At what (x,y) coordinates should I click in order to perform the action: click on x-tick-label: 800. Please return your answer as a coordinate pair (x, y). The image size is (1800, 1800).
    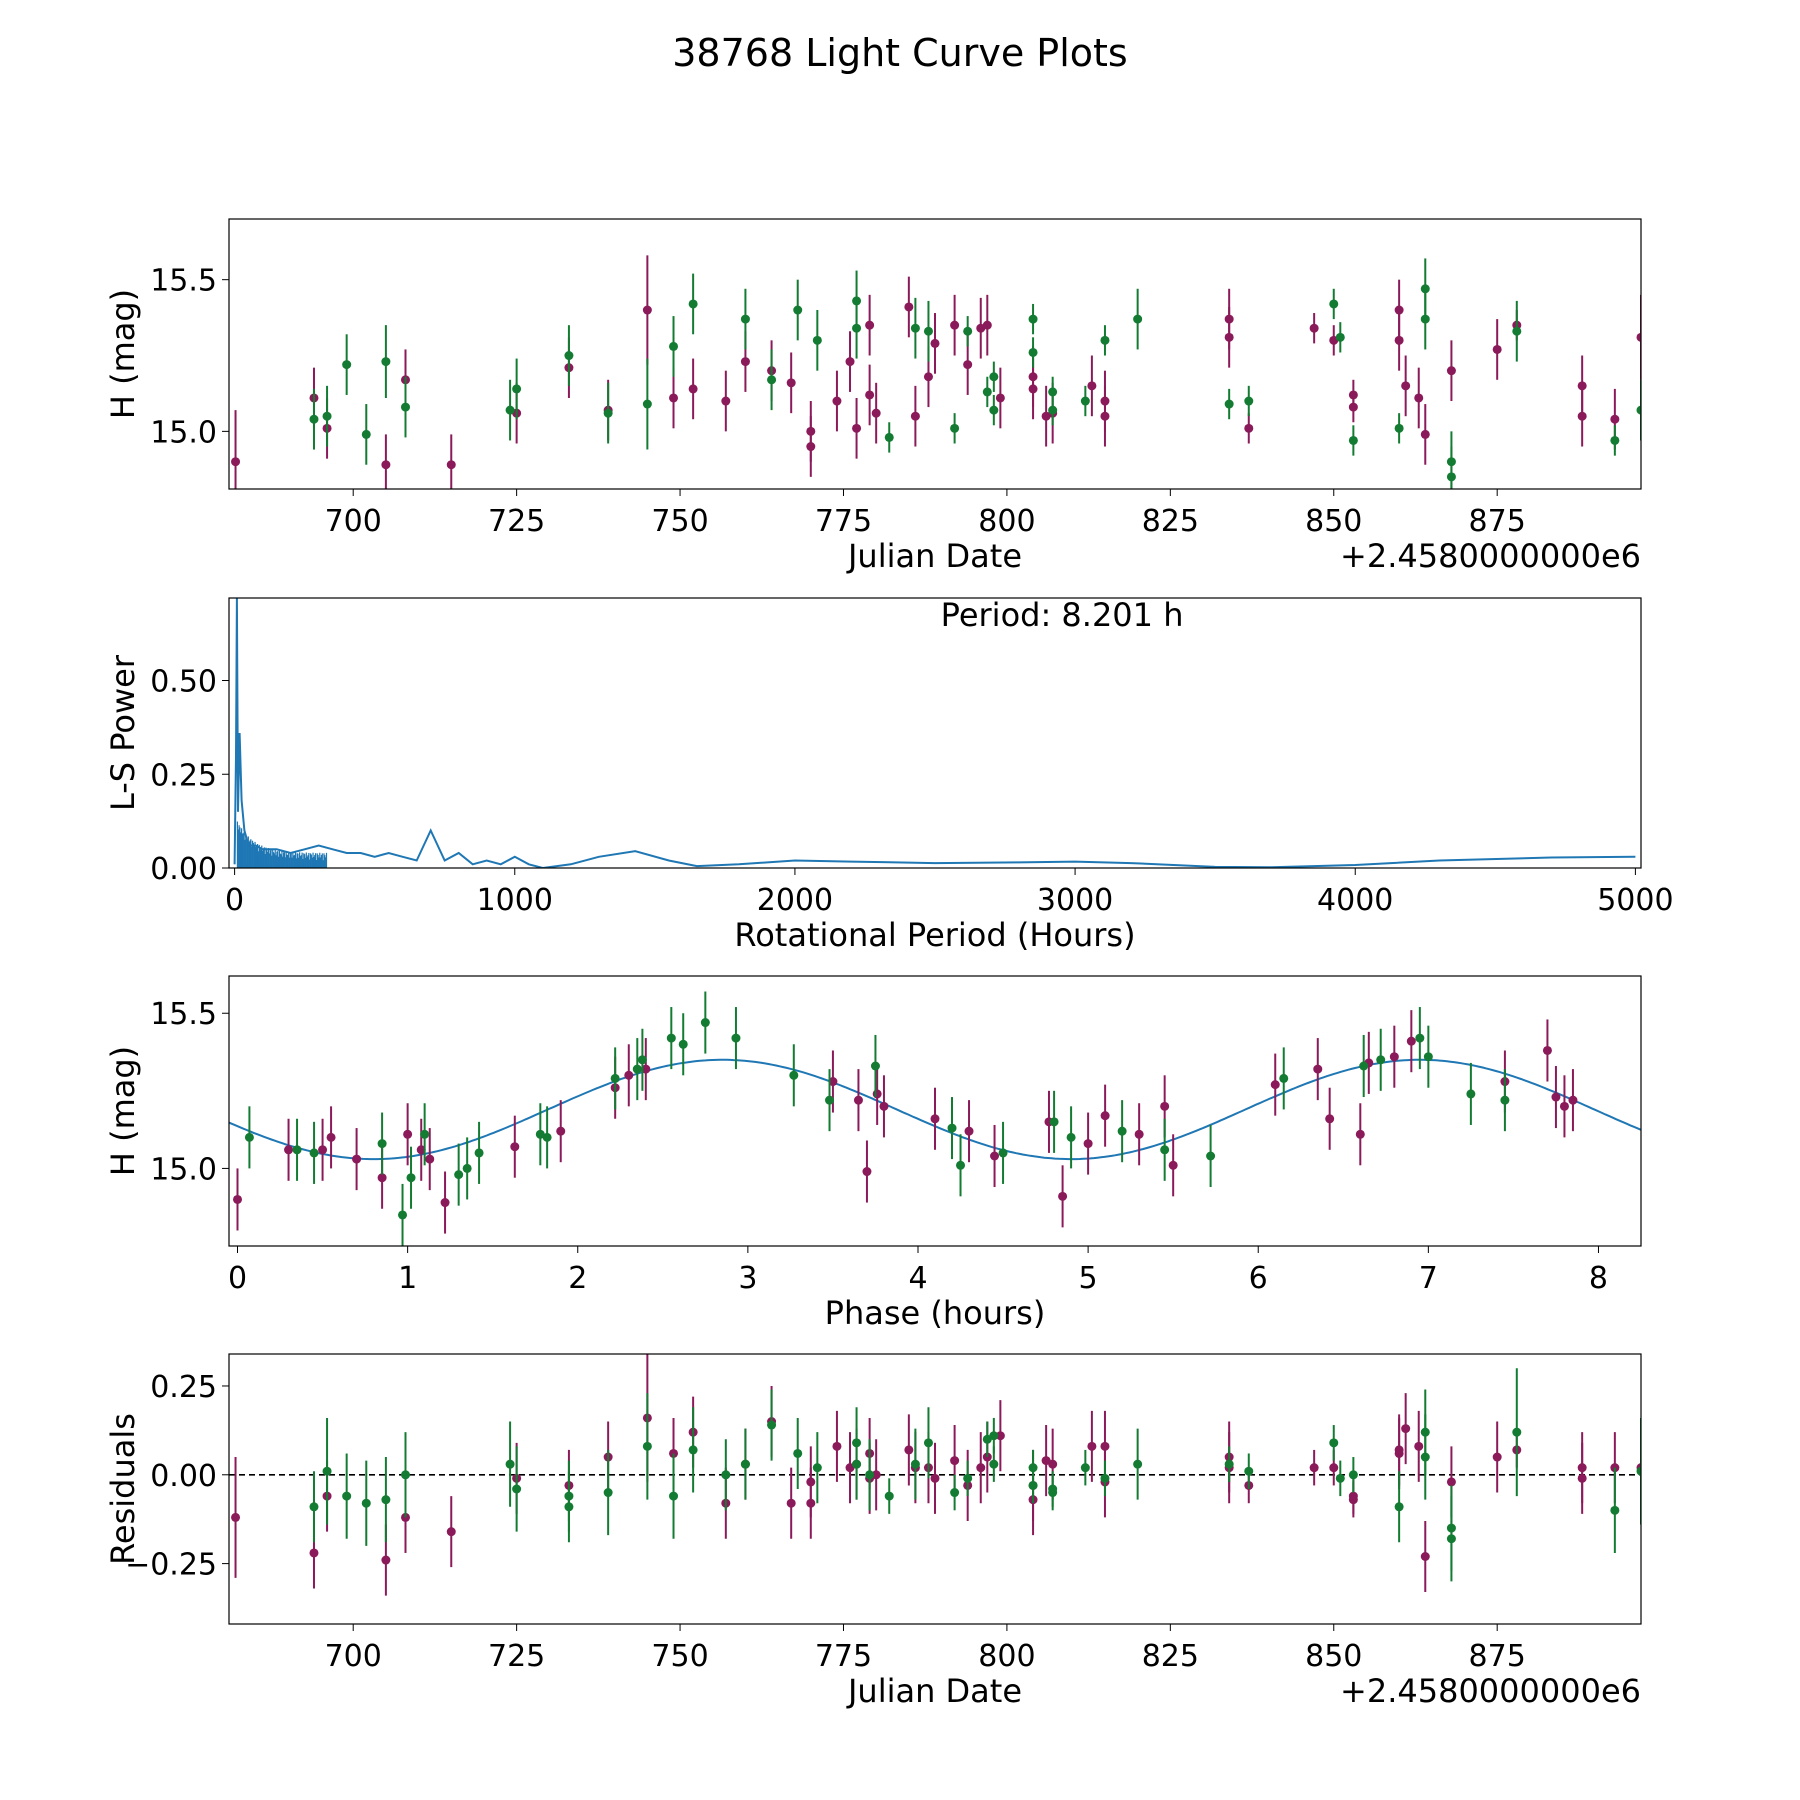
    Looking at the image, I should click on (1006, 521).